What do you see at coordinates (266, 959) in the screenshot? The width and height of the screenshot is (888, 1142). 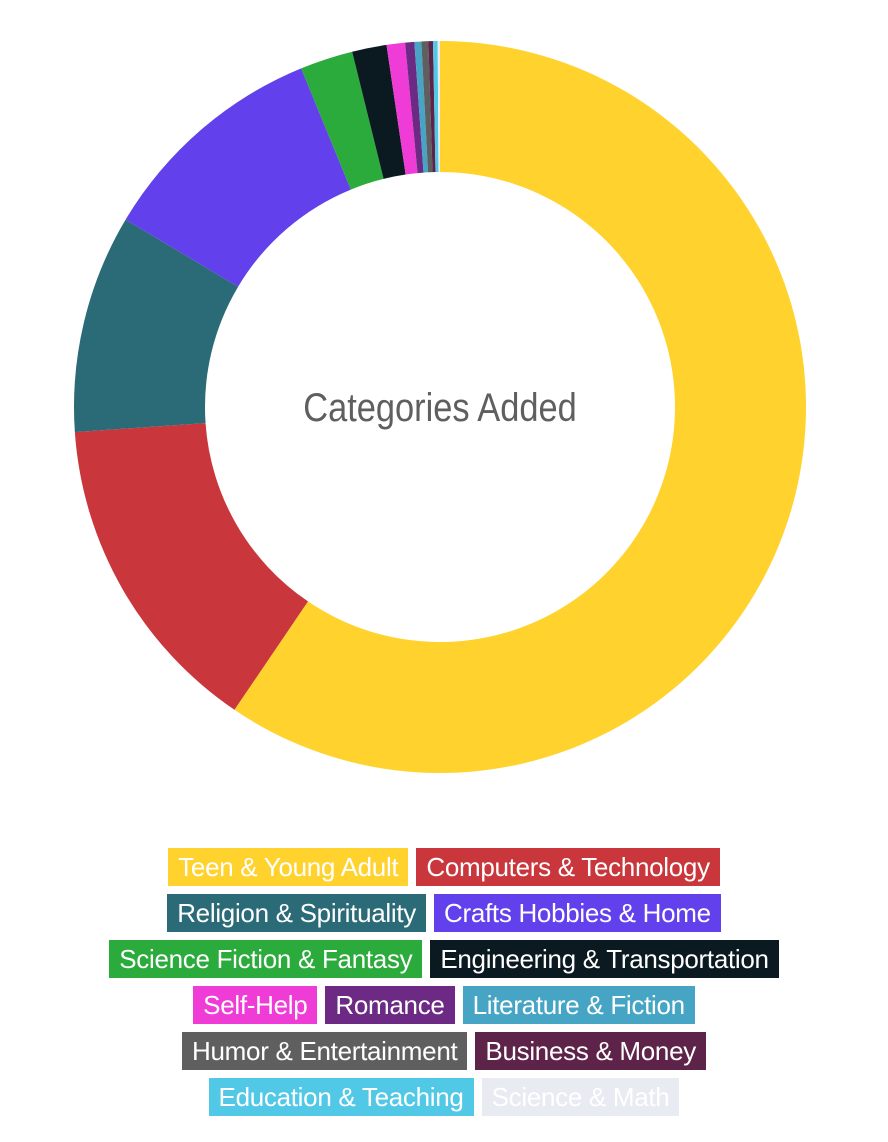 I see `legend-item: Science Fiction & Fantasy` at bounding box center [266, 959].